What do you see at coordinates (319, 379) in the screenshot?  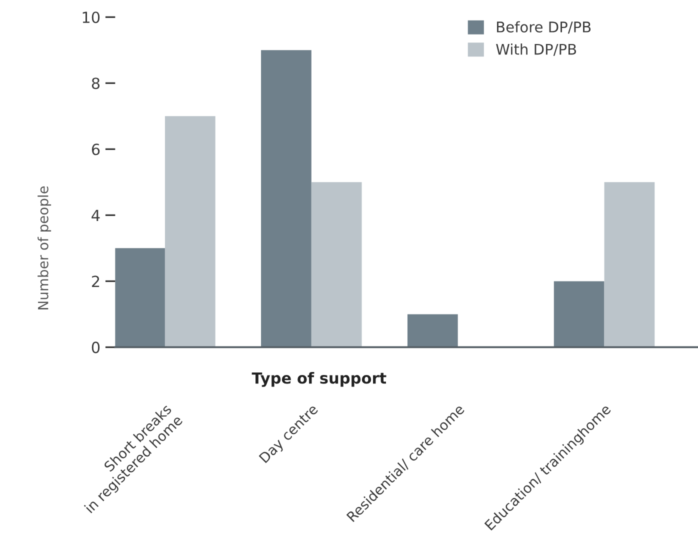 I see `x-axis-title: Type of support` at bounding box center [319, 379].